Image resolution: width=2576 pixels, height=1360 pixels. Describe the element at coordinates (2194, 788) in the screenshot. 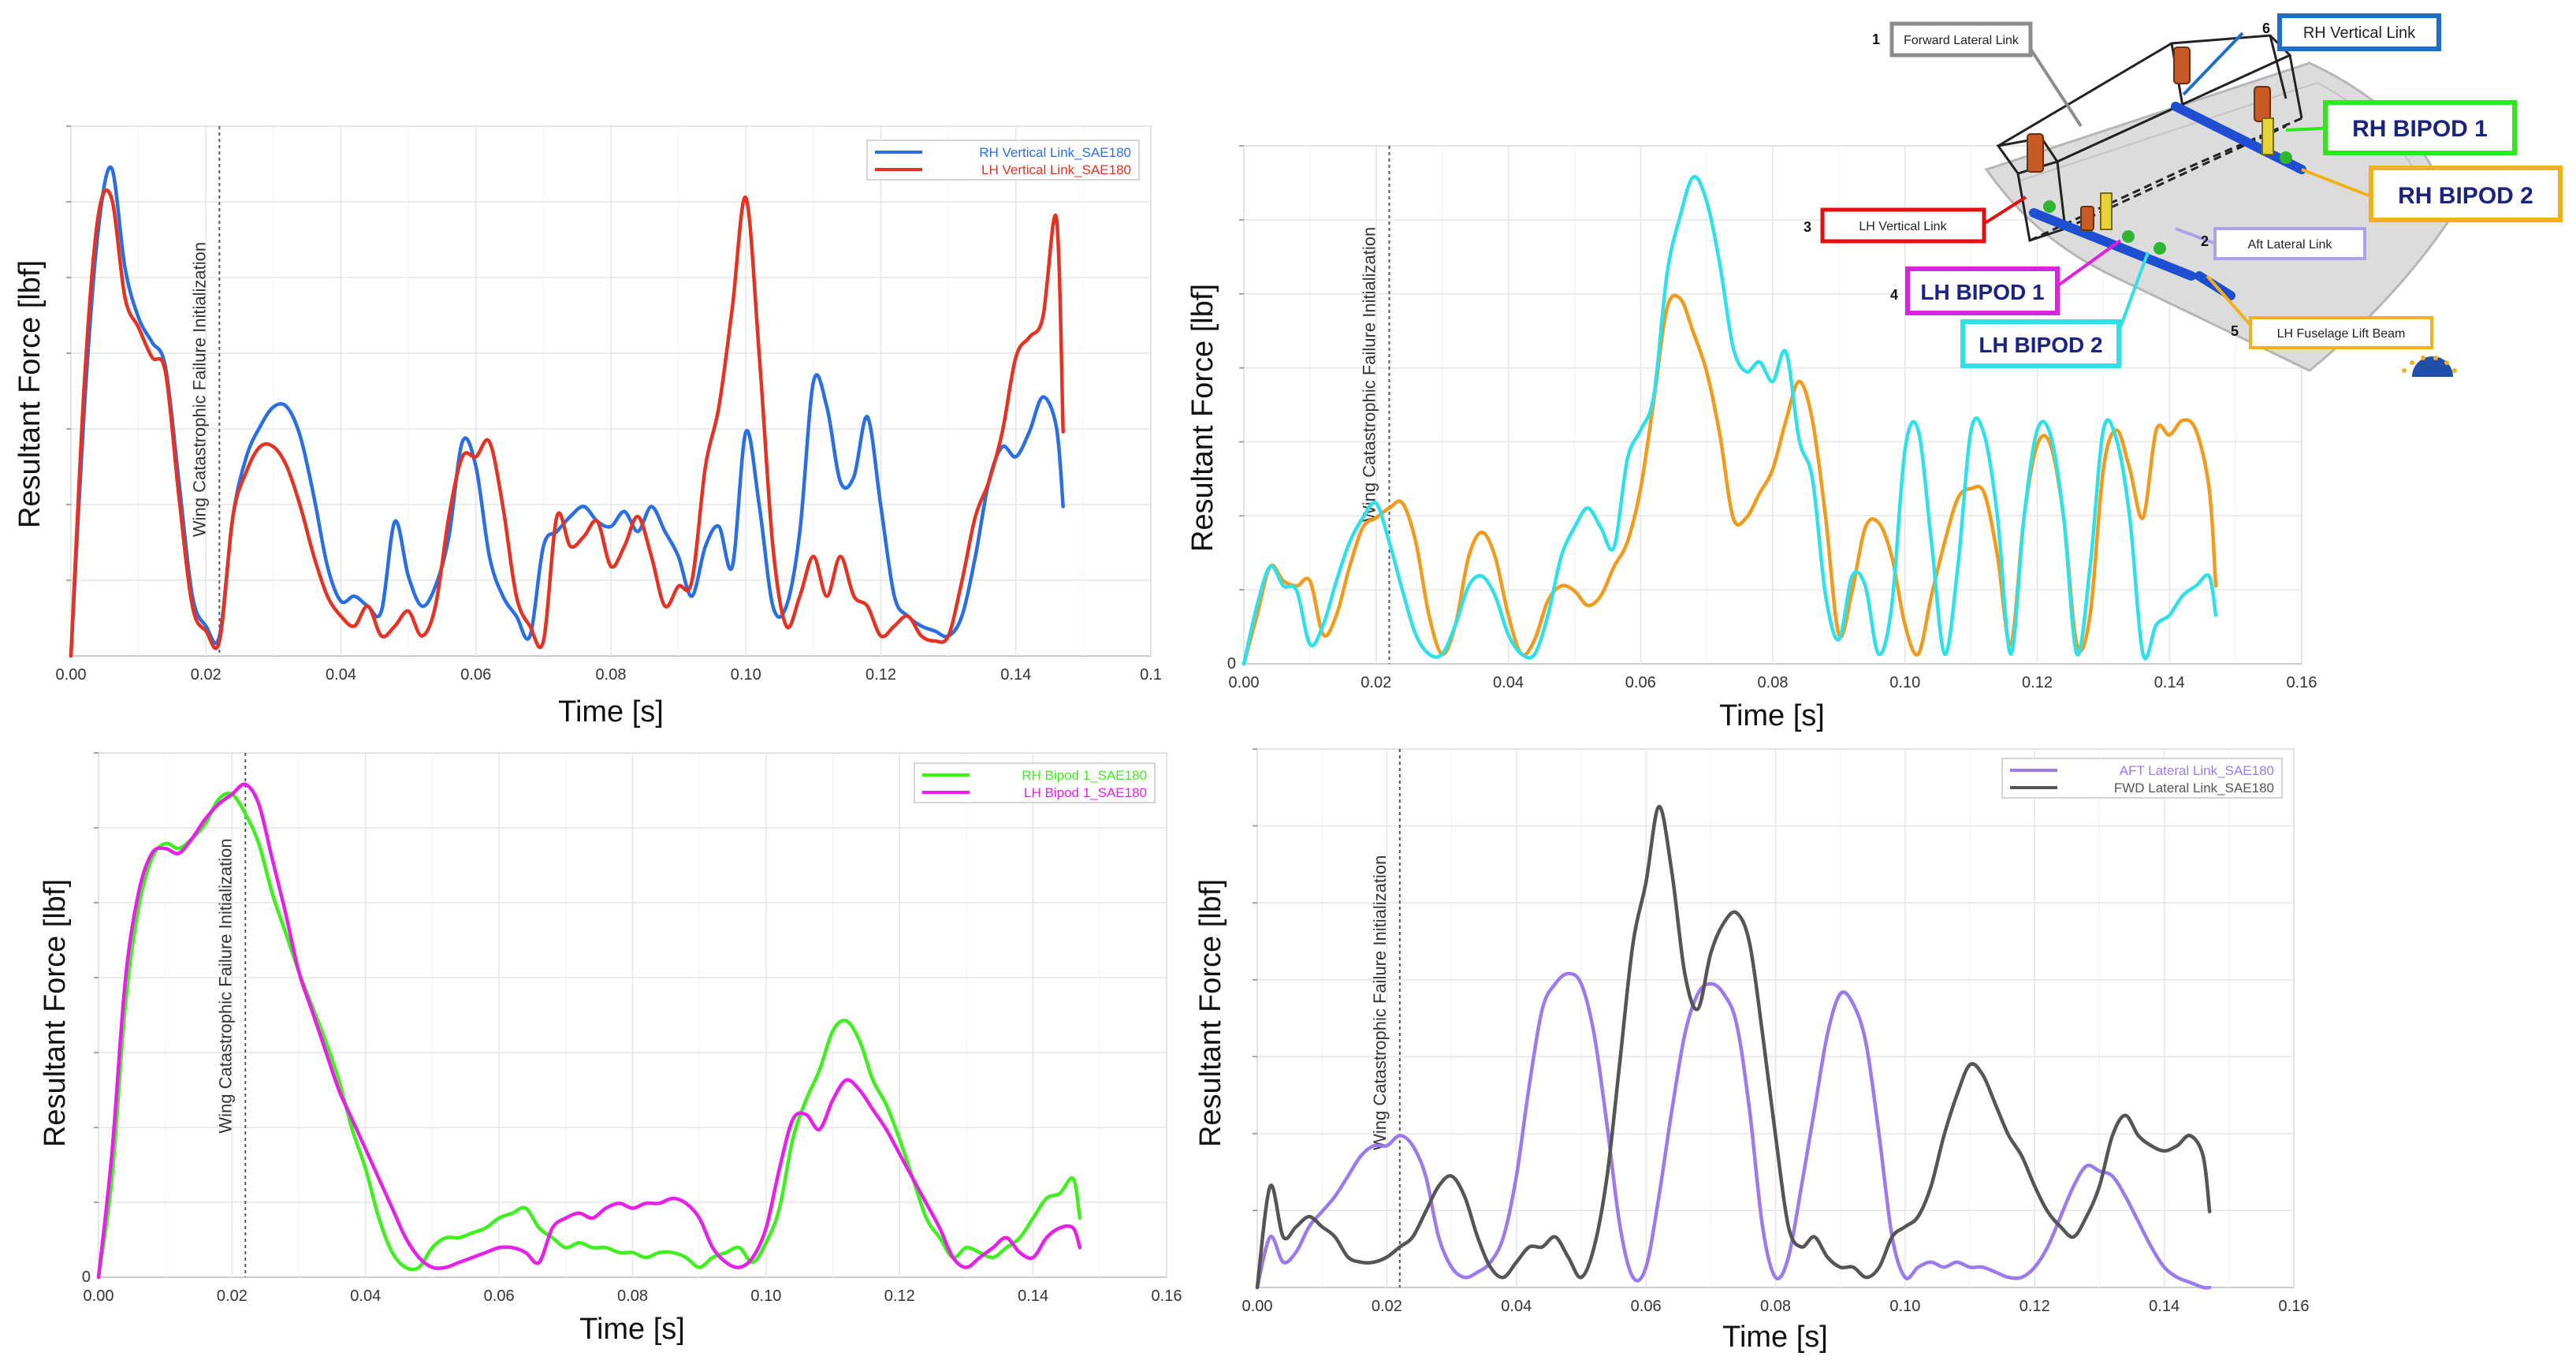

I see `legend-label: FWD Lateral Link_SAE180` at that location.